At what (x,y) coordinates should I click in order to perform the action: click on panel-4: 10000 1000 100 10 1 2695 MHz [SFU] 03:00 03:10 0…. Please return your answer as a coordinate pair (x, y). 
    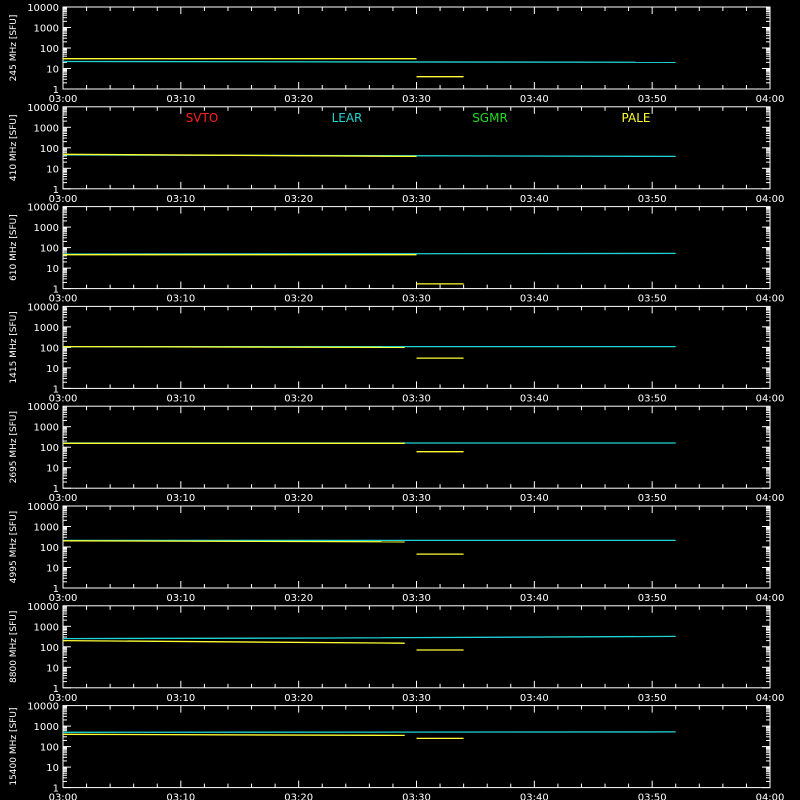
    Looking at the image, I should click on (396, 453).